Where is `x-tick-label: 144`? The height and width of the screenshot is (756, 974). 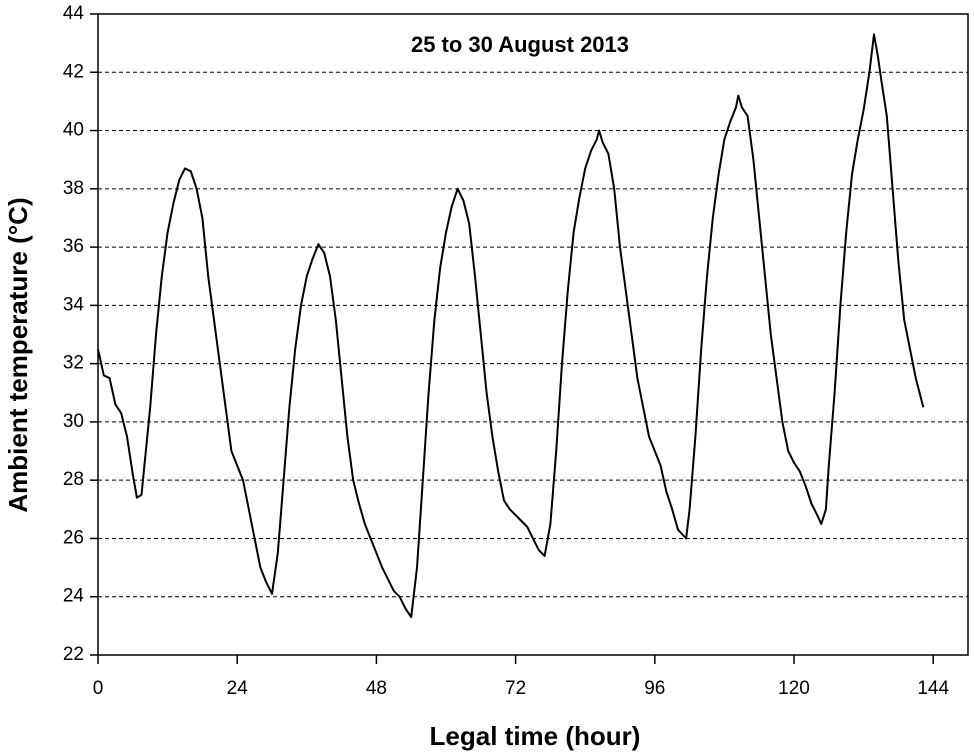
x-tick-label: 144 is located at coordinates (933, 688).